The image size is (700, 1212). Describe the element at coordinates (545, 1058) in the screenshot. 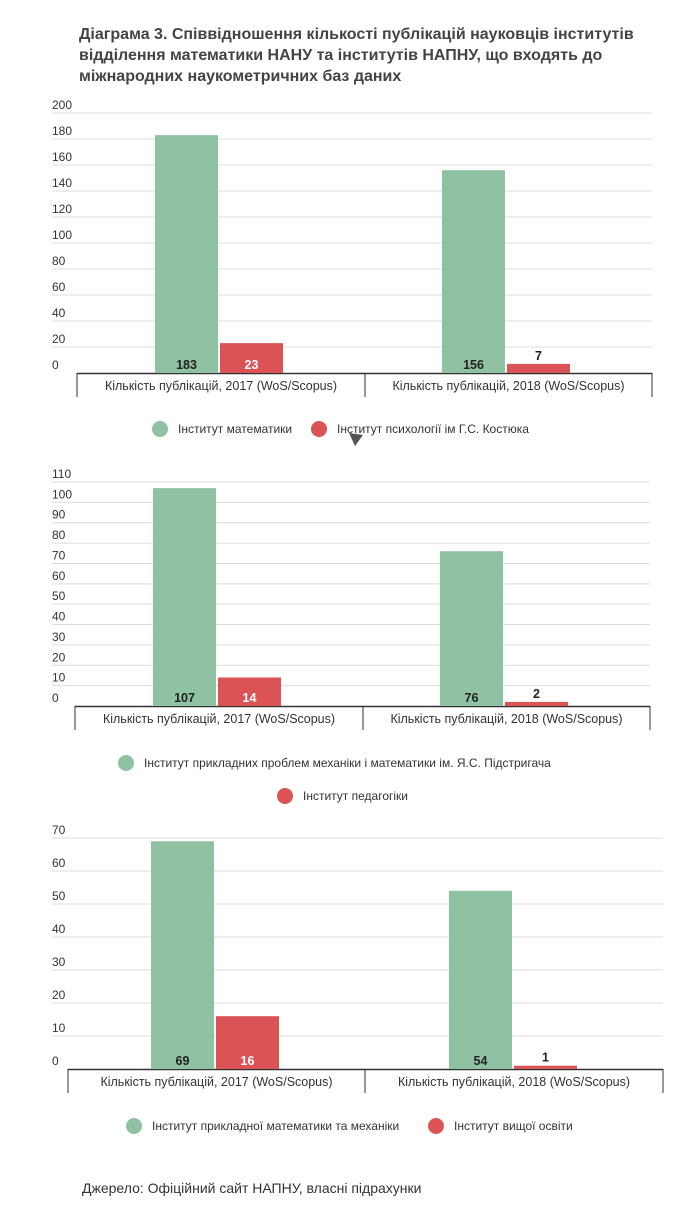

I see `data-label: 1` at that location.